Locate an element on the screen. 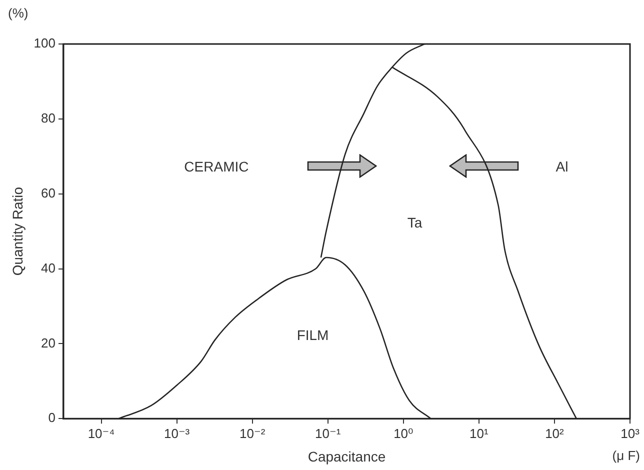 The image size is (644, 470). x-tick-label: 10⁻³ is located at coordinates (177, 433).